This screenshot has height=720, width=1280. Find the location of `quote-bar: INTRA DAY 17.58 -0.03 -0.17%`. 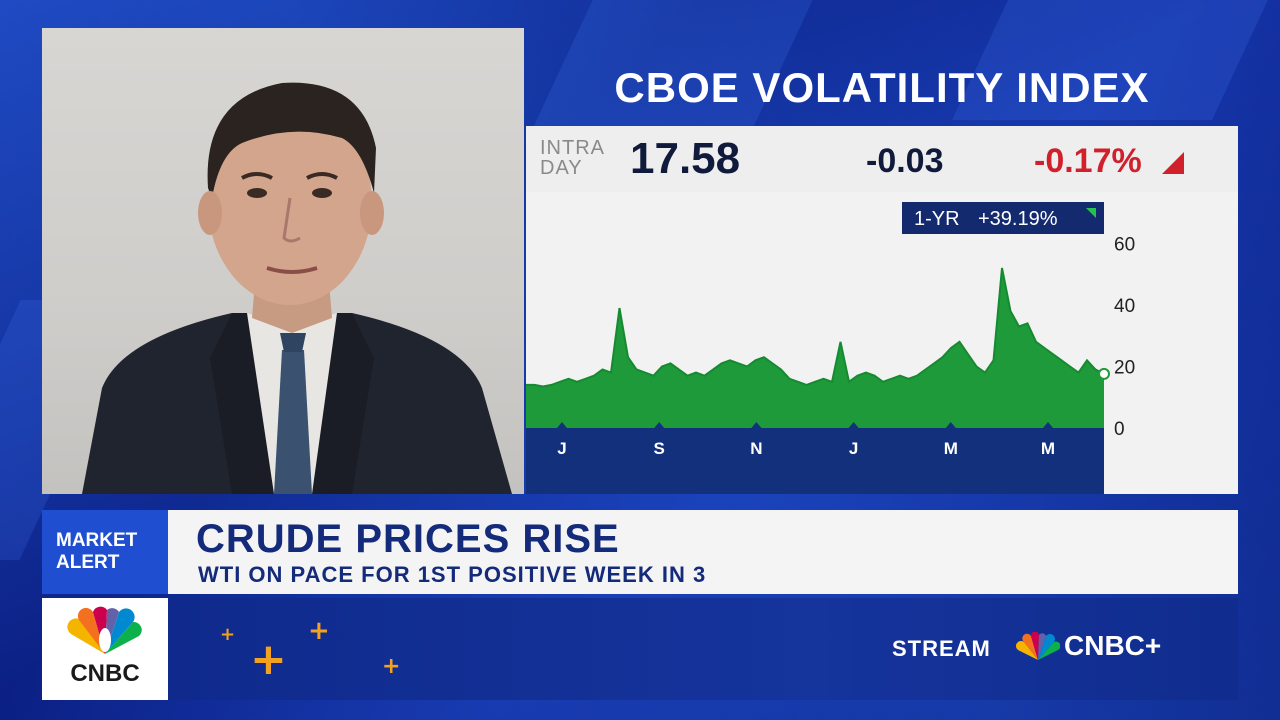

quote-bar: INTRA DAY 17.58 -0.03 -0.17% is located at coordinates (882, 159).